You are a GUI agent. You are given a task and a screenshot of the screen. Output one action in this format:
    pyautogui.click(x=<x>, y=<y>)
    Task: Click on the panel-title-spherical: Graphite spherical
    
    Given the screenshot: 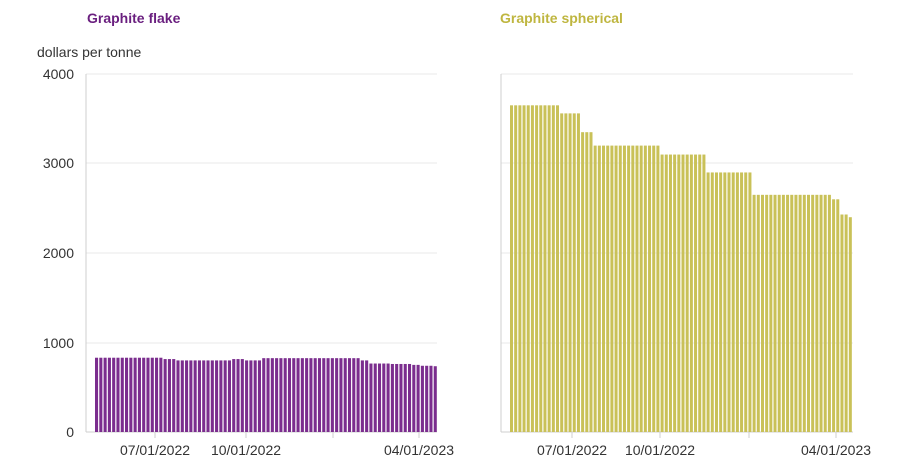 What is the action you would take?
    pyautogui.click(x=561, y=18)
    